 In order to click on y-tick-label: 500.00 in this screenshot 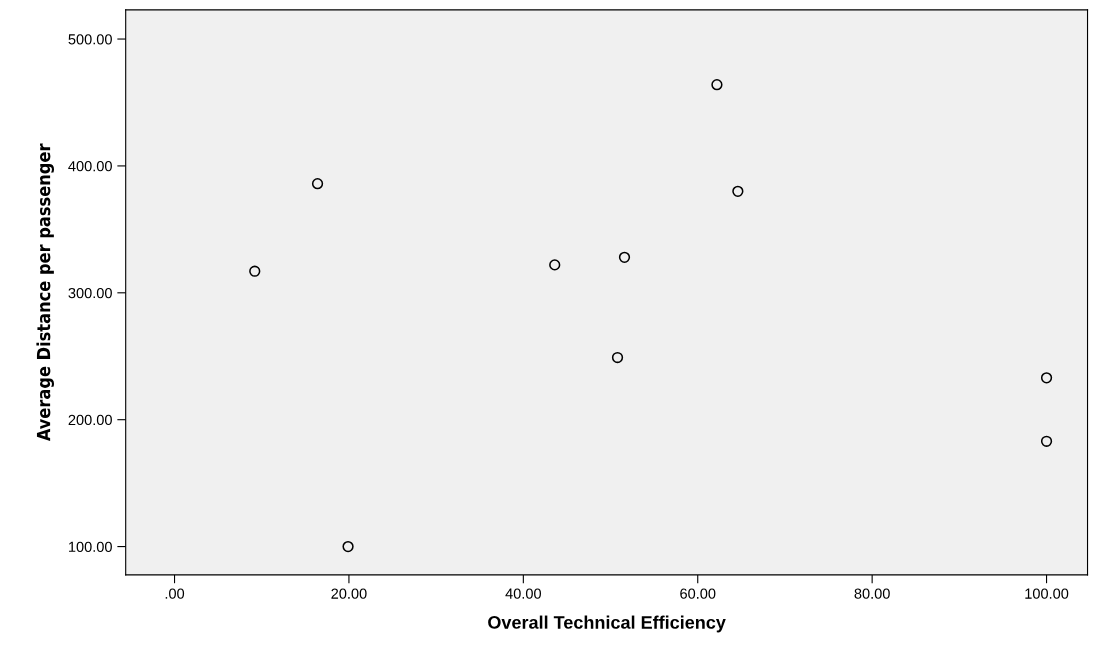, I will do `click(90, 39)`.